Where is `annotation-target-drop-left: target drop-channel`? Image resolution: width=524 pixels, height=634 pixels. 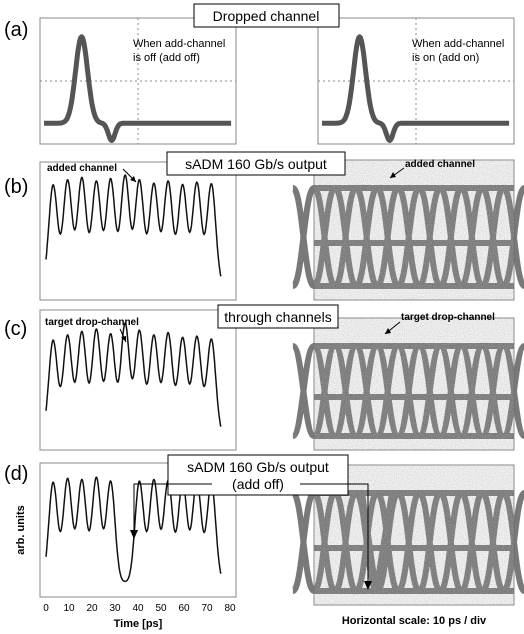
annotation-target-drop-left: target drop-channel is located at coordinates (92, 322).